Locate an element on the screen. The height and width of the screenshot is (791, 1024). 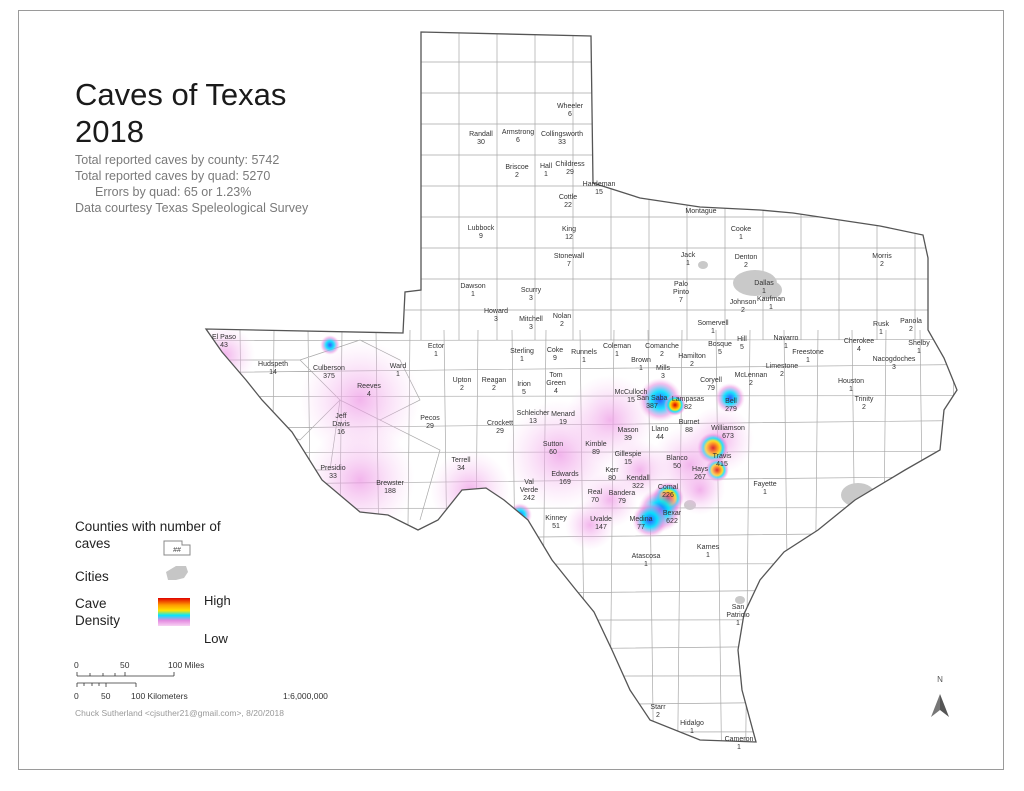
county-name: Cherokee is located at coordinates (859, 341).